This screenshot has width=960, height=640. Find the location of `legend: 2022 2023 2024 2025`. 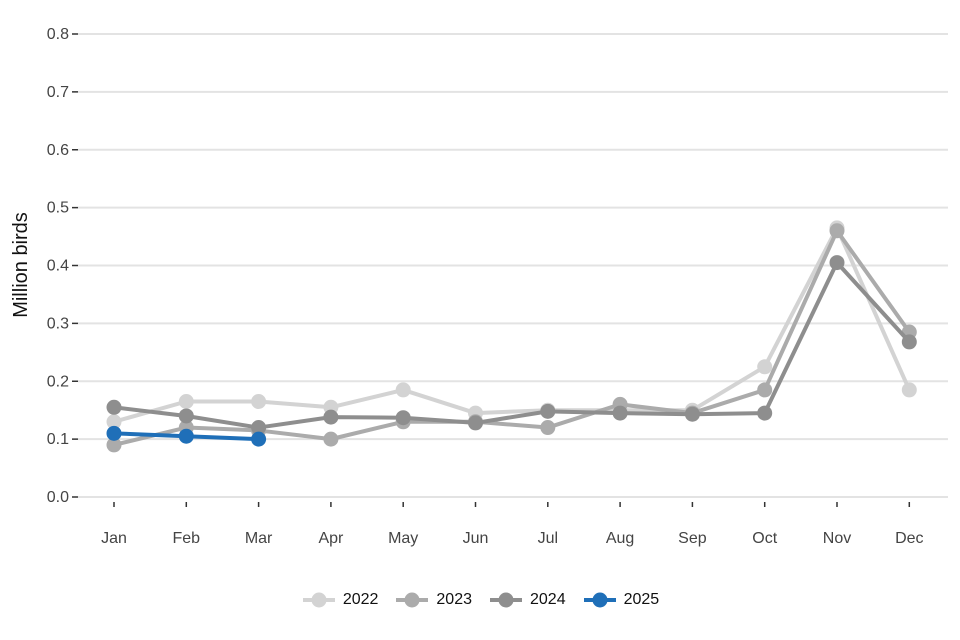

legend: 2022 2023 2024 2025 is located at coordinates (480, 600).